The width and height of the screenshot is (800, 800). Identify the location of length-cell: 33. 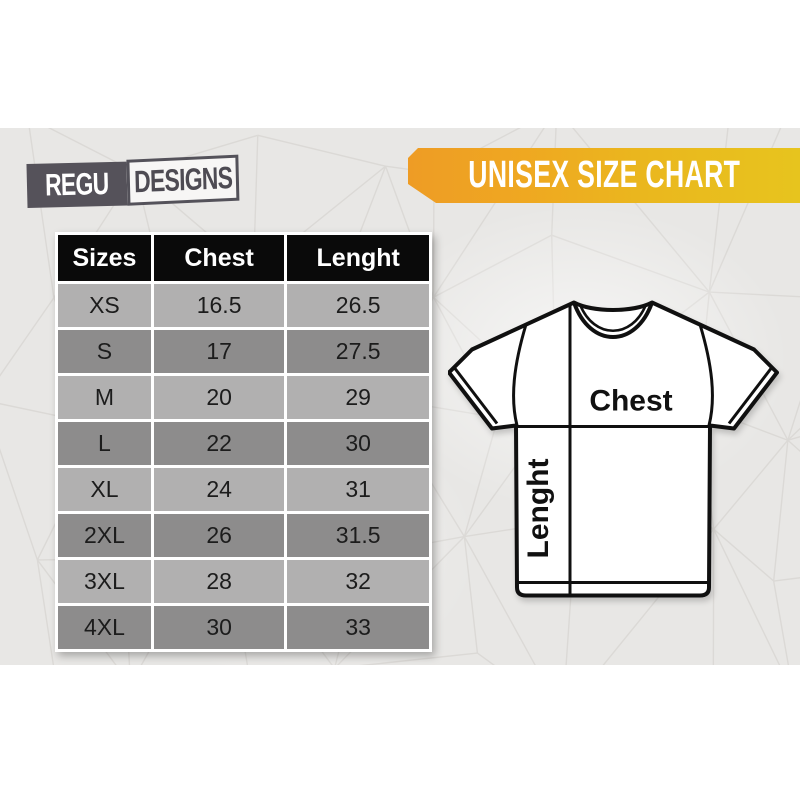
(358, 627).